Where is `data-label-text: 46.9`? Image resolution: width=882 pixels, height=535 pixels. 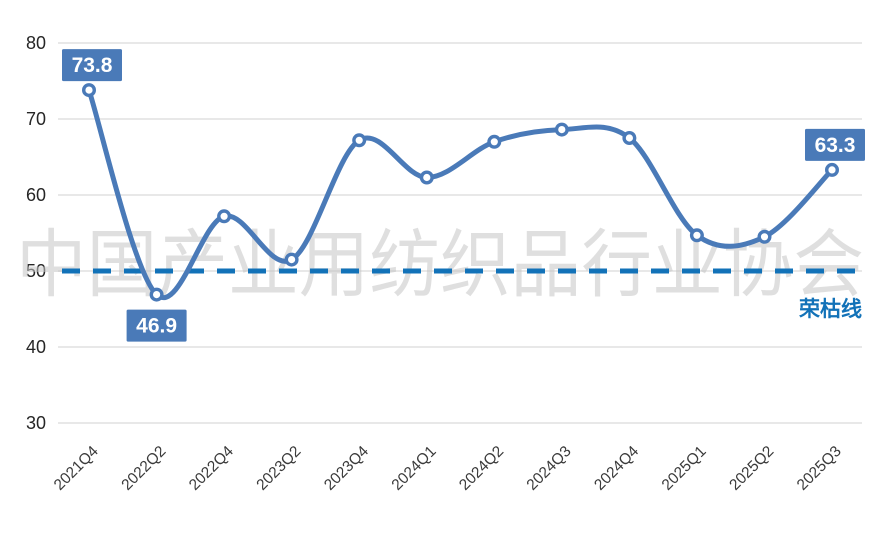 data-label-text: 46.9 is located at coordinates (156, 326).